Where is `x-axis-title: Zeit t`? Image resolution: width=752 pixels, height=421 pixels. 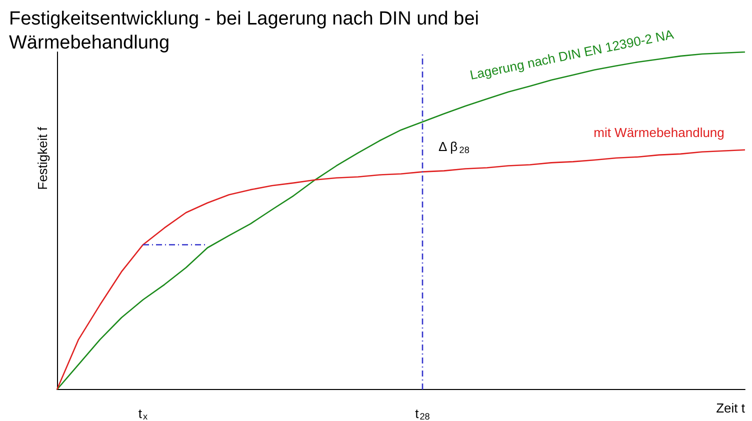
x-axis-title: Zeit t is located at coordinates (731, 408).